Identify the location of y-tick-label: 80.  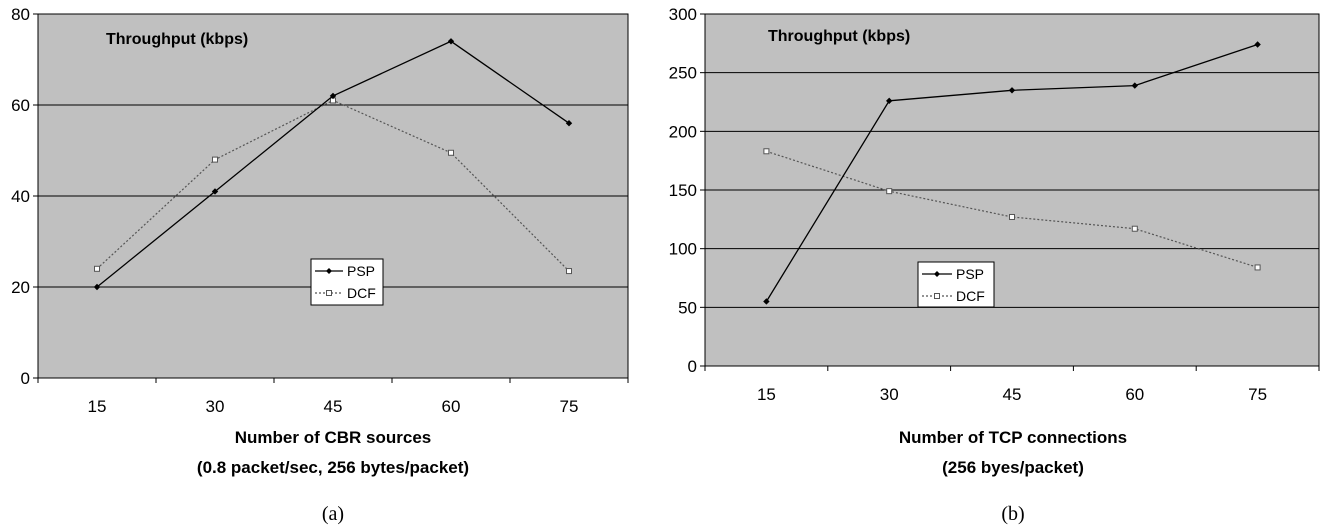
(20, 14).